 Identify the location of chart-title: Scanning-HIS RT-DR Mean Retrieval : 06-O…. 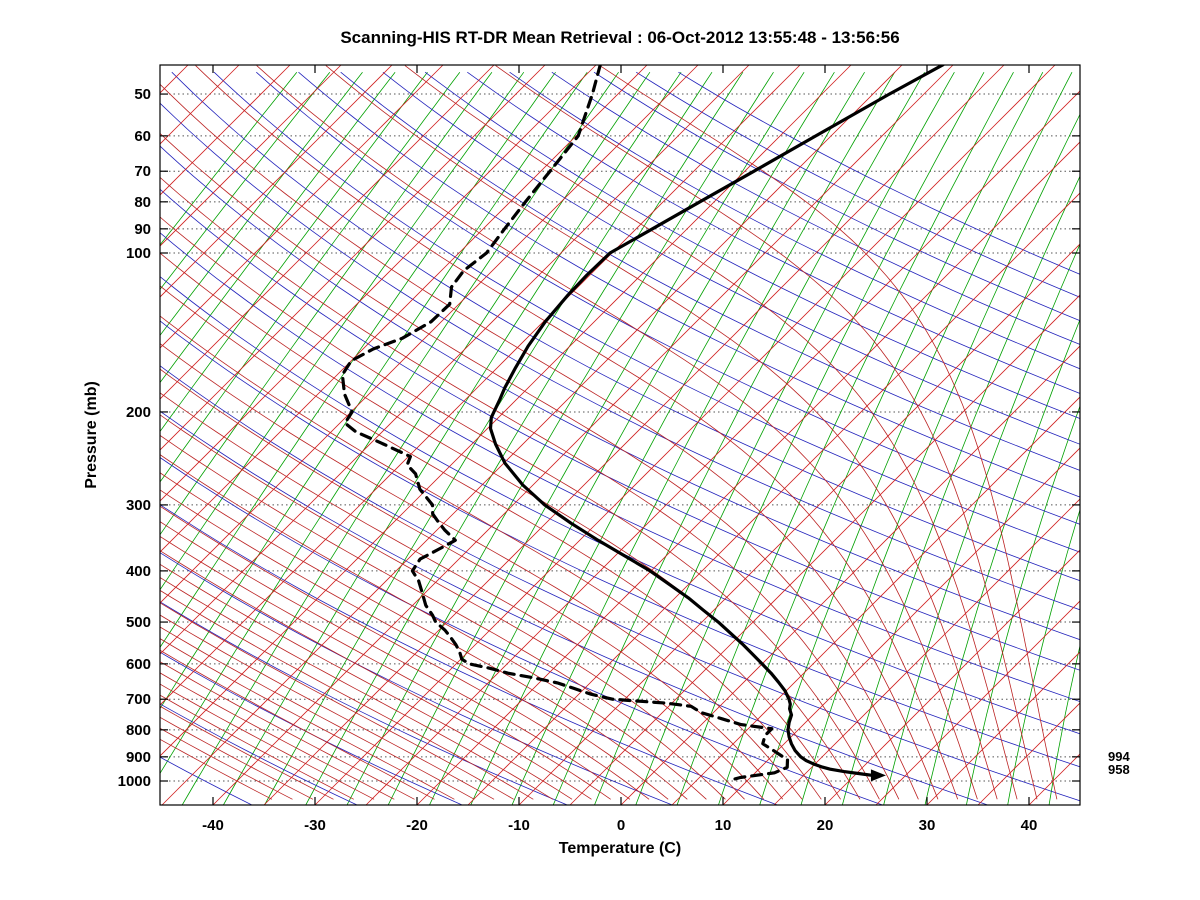
(620, 37).